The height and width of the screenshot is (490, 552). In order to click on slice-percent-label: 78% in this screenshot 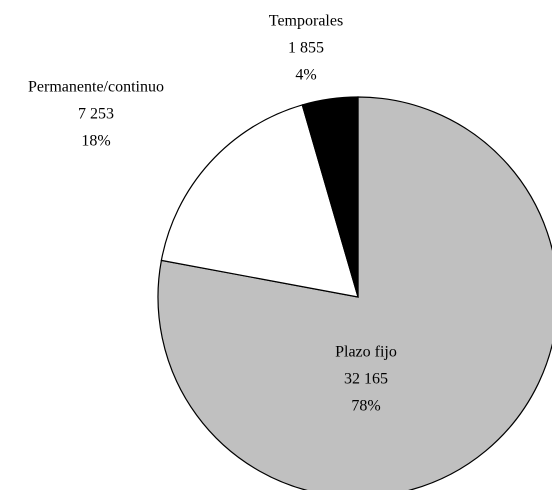, I will do `click(365, 406)`.